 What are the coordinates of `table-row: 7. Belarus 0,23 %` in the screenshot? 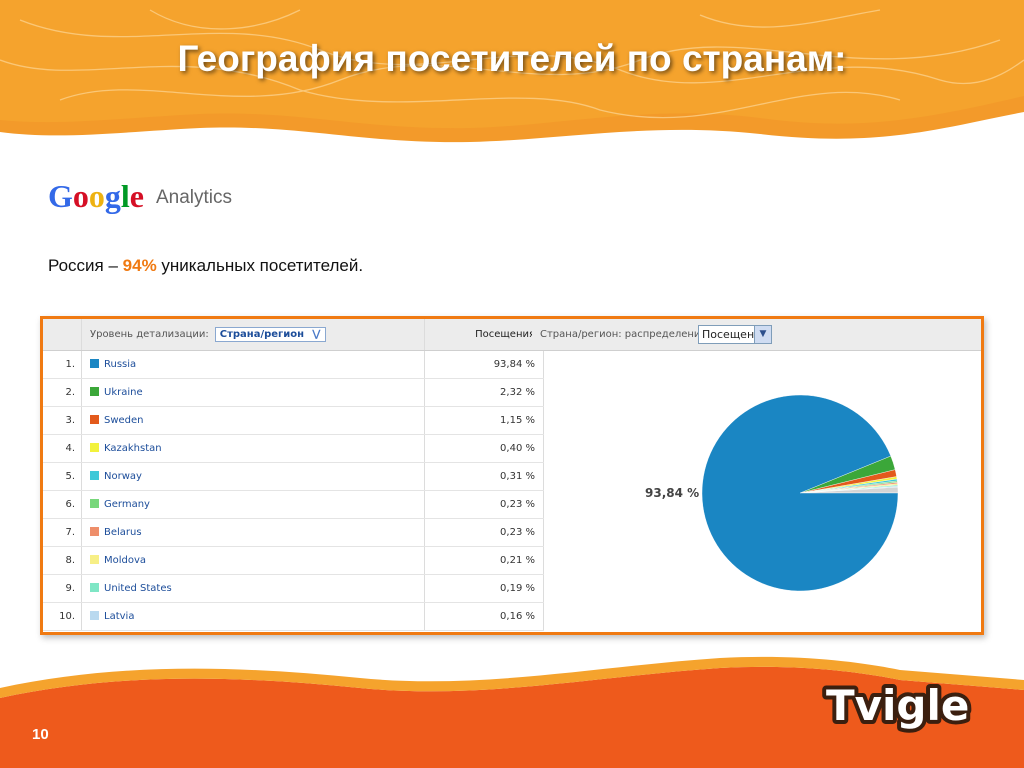 It's located at (293, 532).